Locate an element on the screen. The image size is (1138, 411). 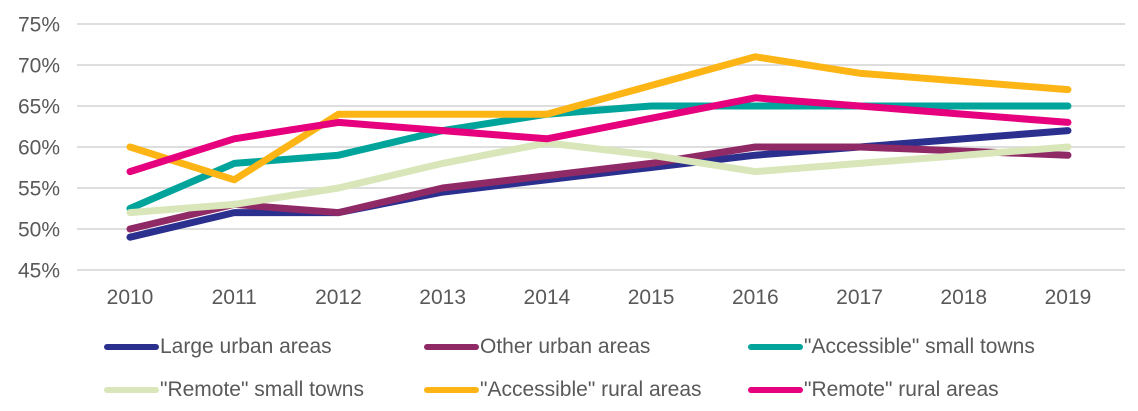
legend-label: "Accessible" small towns is located at coordinates (919, 346).